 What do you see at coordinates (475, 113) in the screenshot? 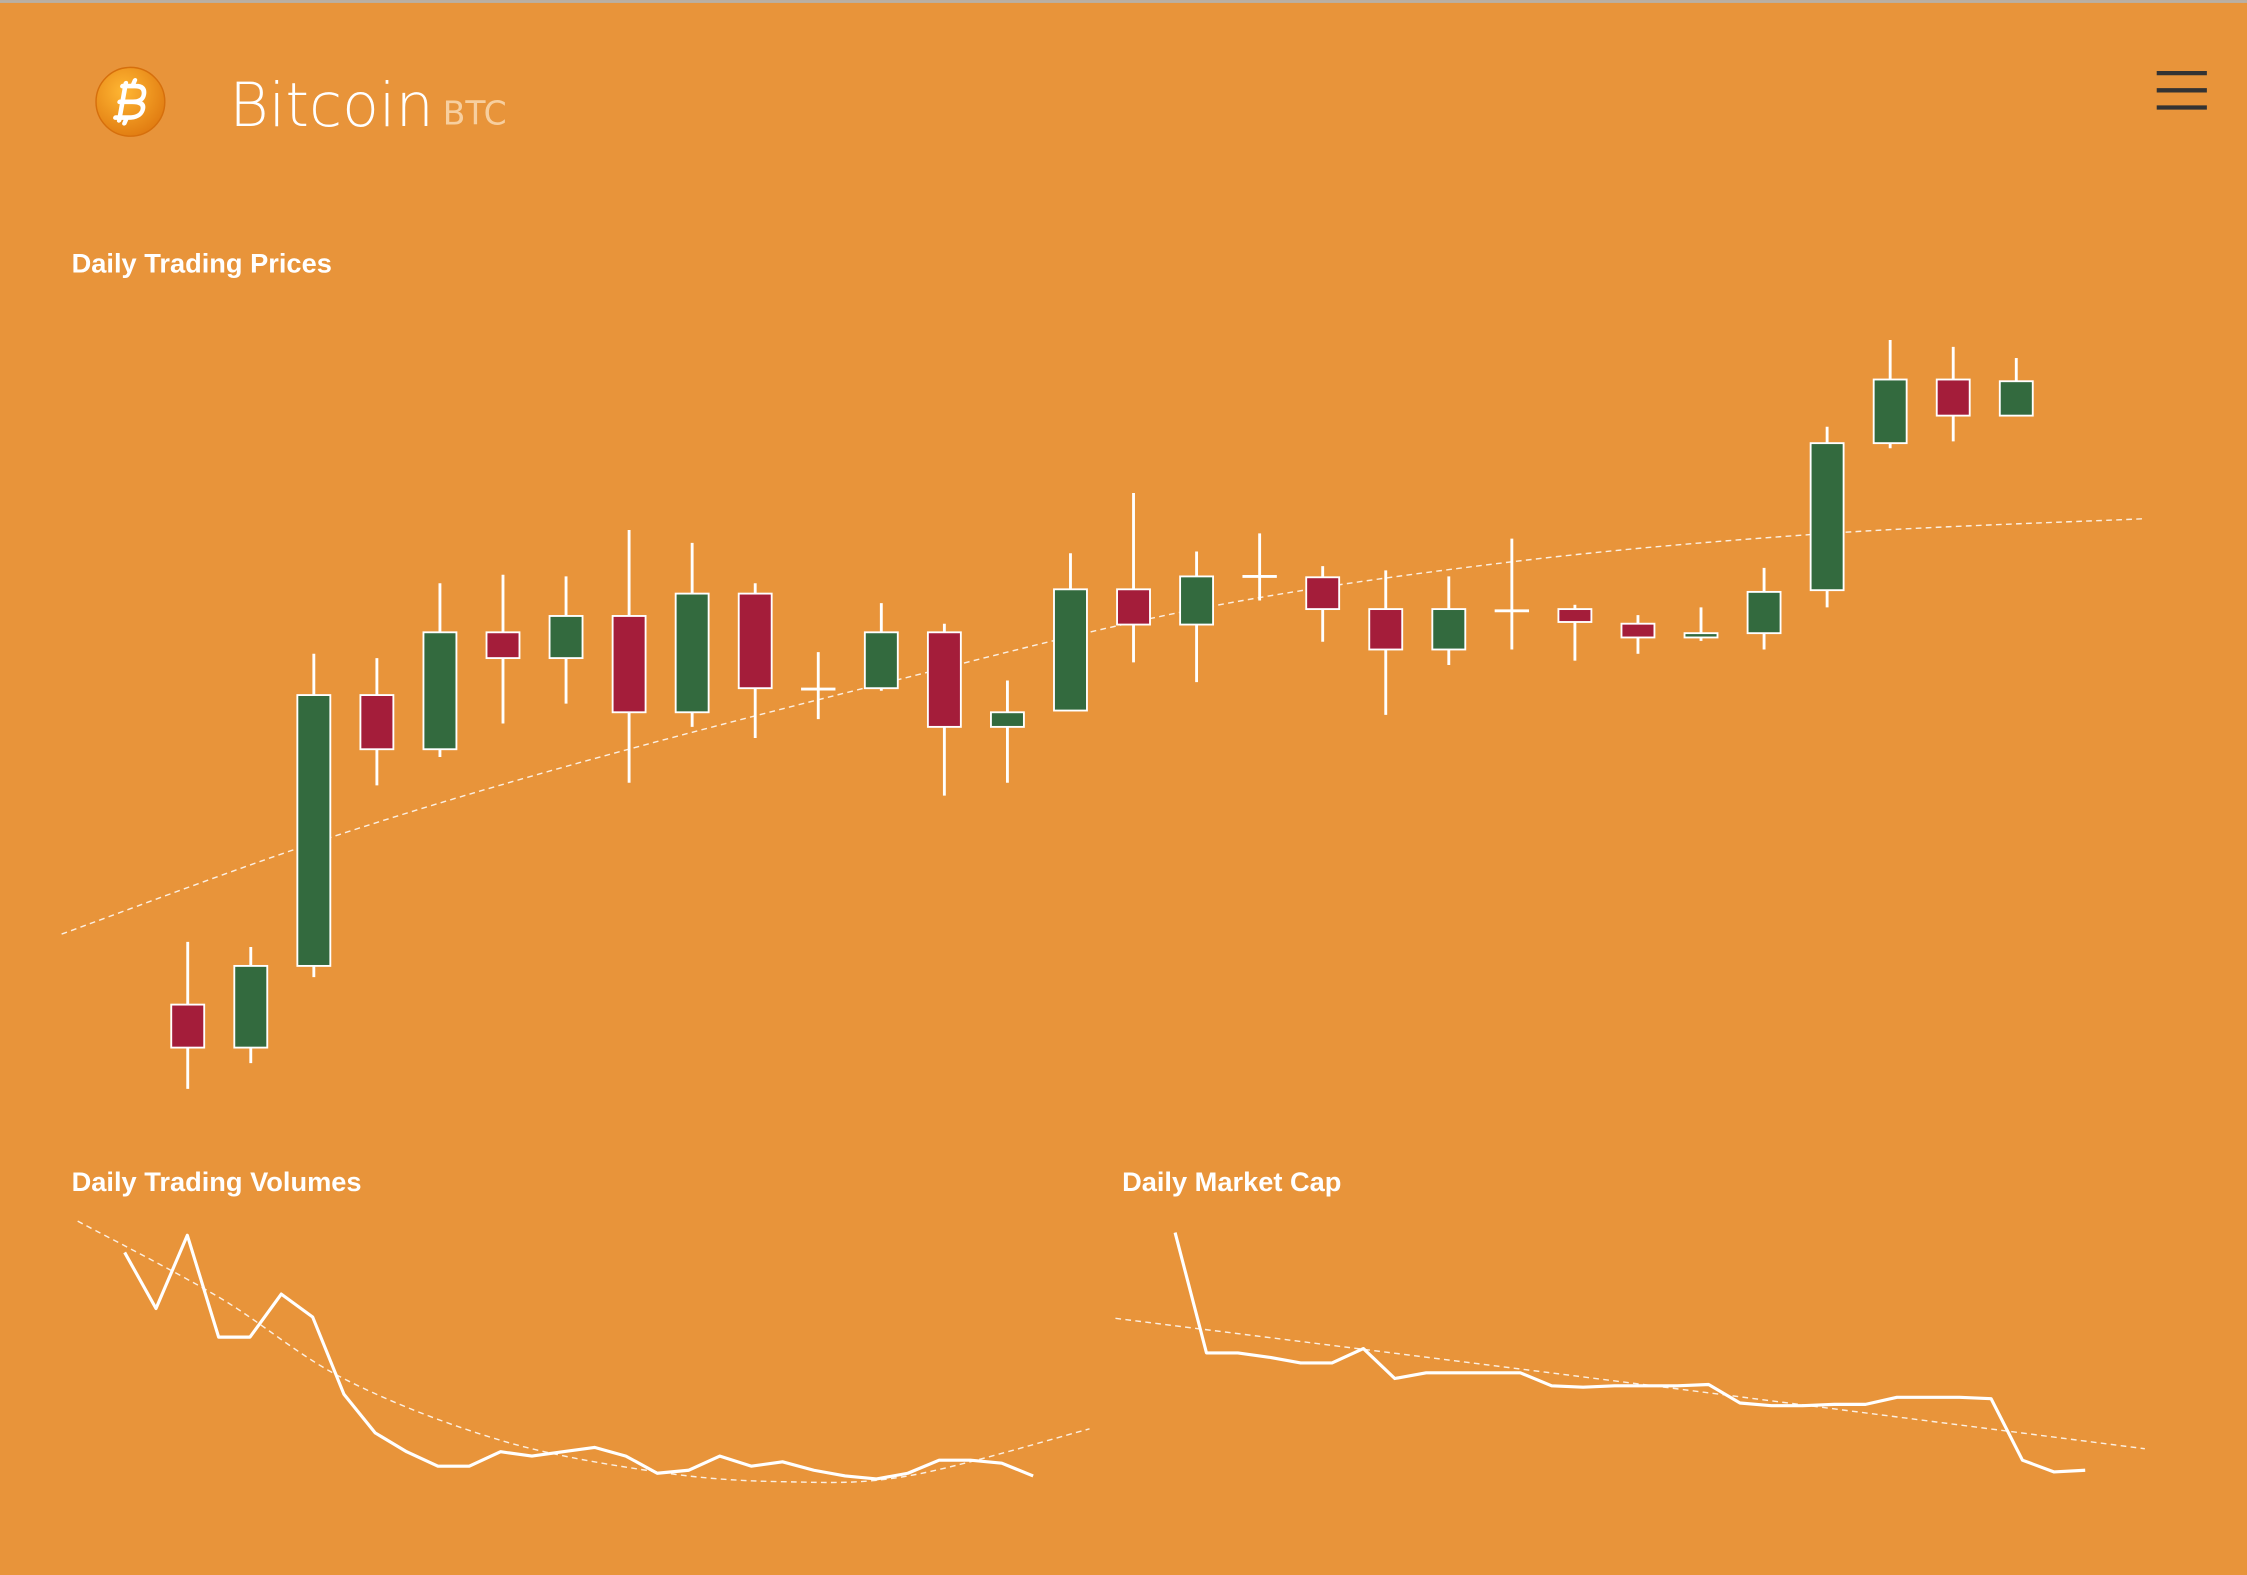
I see `coin-ticker: BTC` at bounding box center [475, 113].